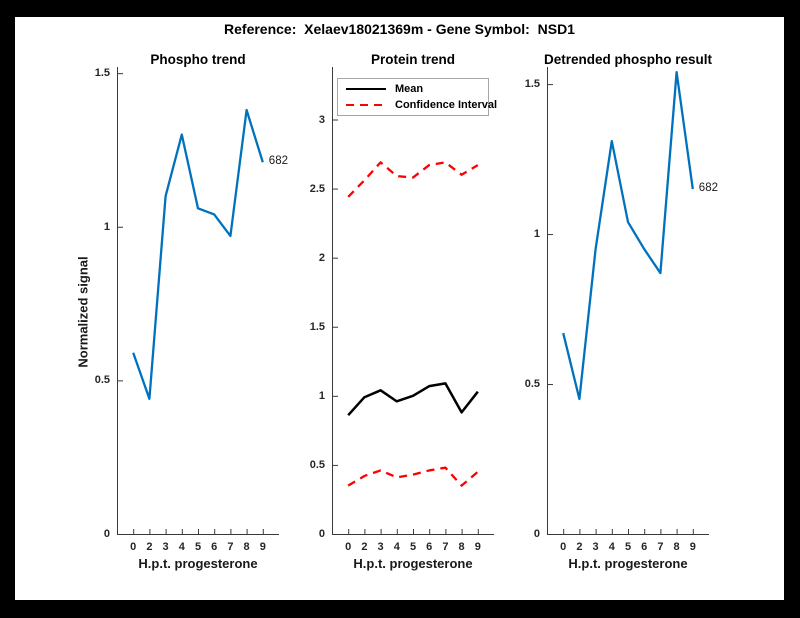 Image resolution: width=800 pixels, height=618 pixels. Describe the element at coordinates (198, 563) in the screenshot. I see `x-axis-label-plot1: H.p.t. progesterone` at that location.